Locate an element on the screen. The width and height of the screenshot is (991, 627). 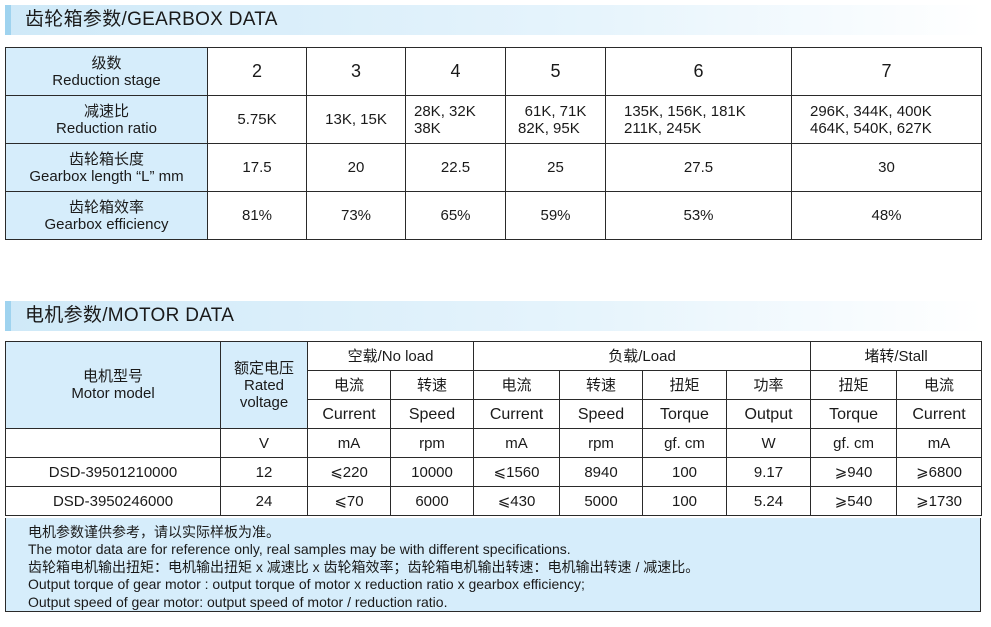
ratio-line: 61K, 71K is located at coordinates (555, 111).